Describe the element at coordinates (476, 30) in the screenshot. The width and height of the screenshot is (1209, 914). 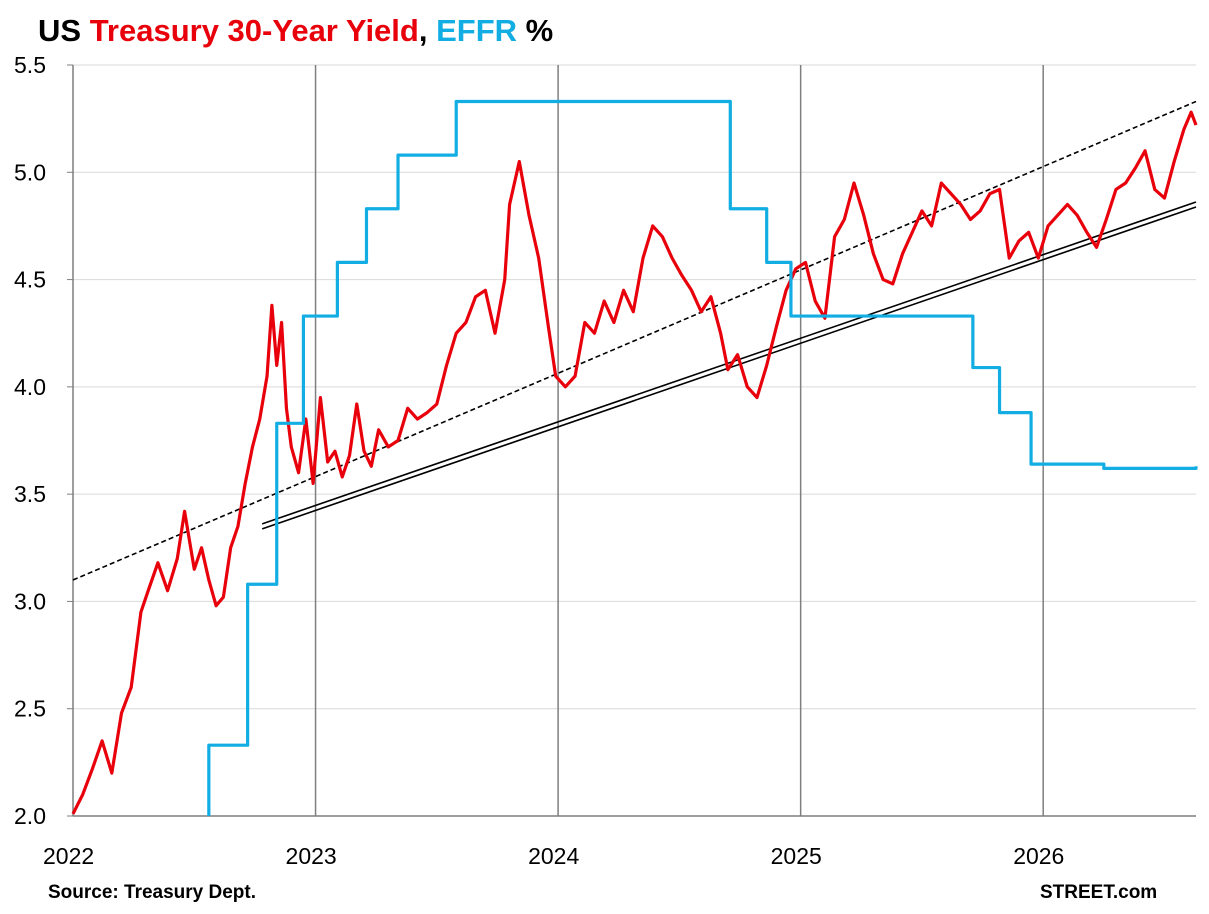
I see `title-part-effr: EFFR` at that location.